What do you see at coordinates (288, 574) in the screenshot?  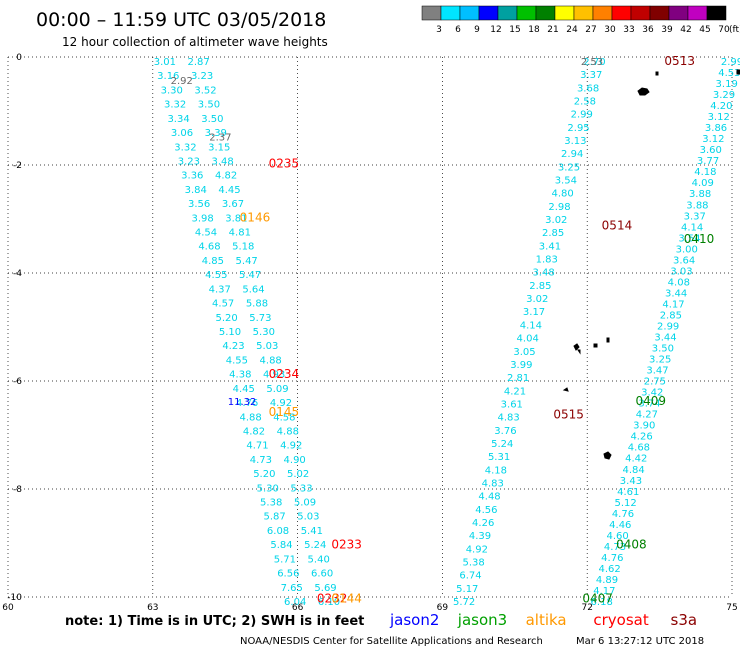 I see `swh-value: 6.56` at bounding box center [288, 574].